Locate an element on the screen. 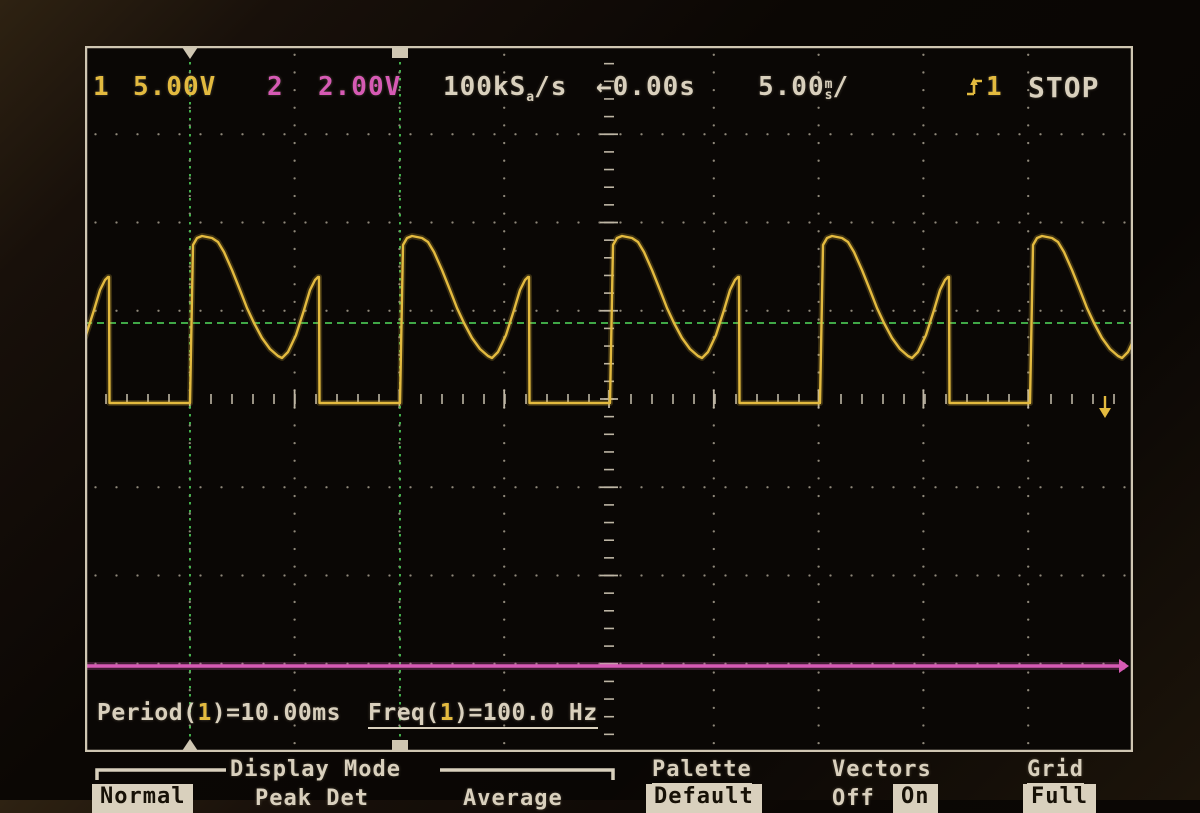 This screenshot has width=1200, height=813. softkey-palette-default: Default is located at coordinates (704, 798).